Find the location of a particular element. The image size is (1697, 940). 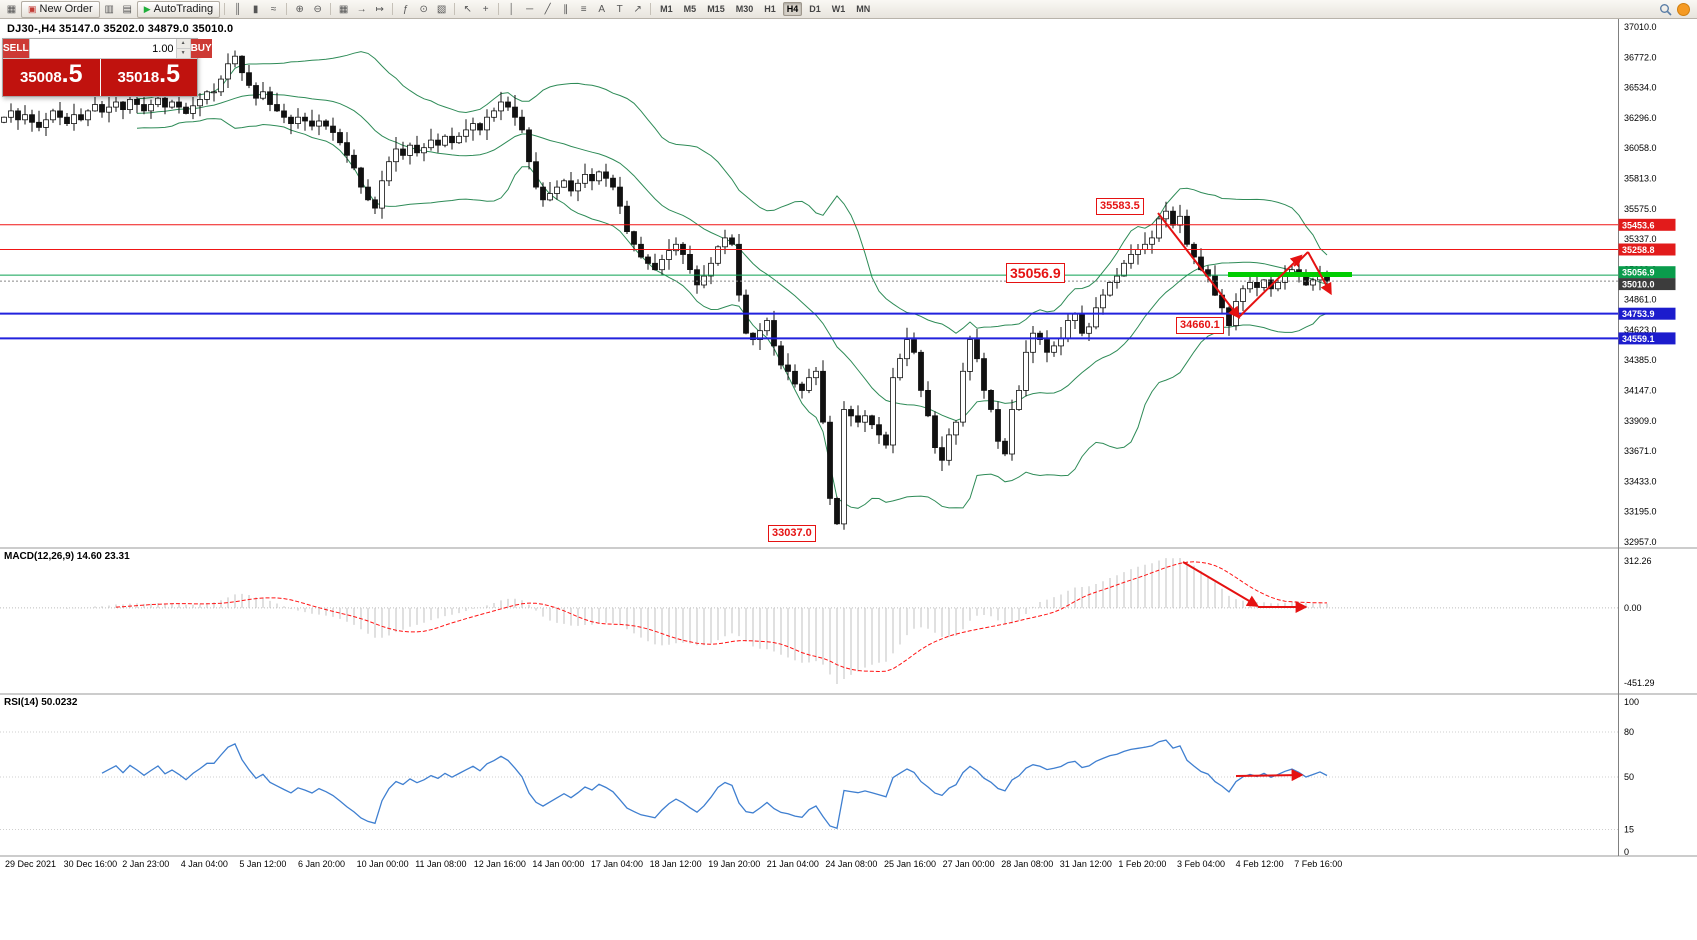

svg-text: 35575.0 is located at coordinates (1640, 209).